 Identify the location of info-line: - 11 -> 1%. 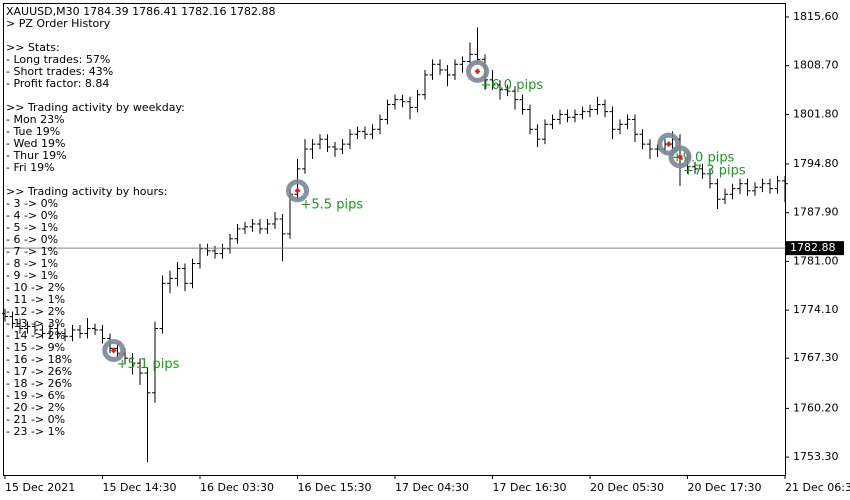
(35, 299).